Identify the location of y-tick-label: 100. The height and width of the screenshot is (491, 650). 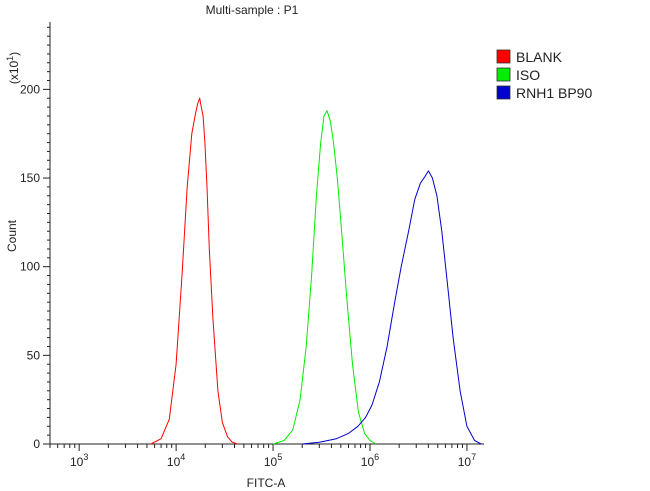
(30, 267).